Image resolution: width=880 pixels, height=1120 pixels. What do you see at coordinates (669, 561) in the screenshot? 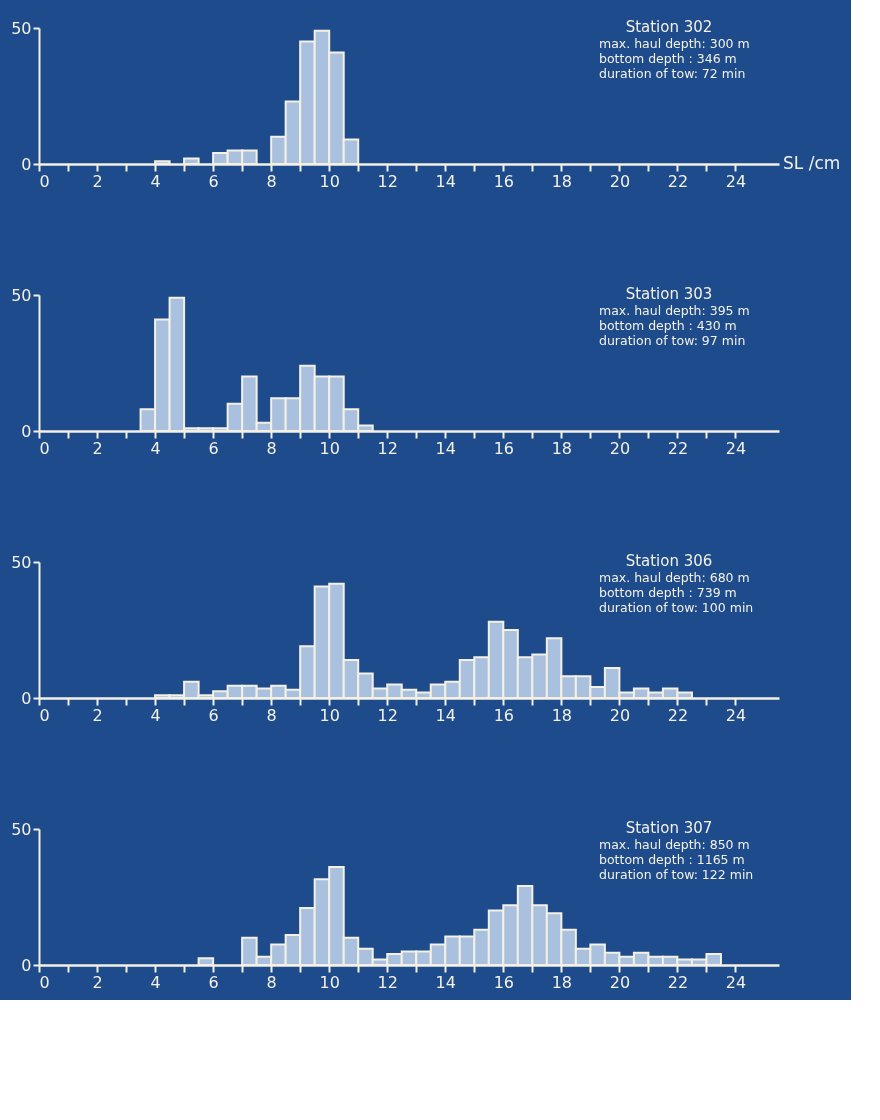
I see `annotation: Station 306` at bounding box center [669, 561].